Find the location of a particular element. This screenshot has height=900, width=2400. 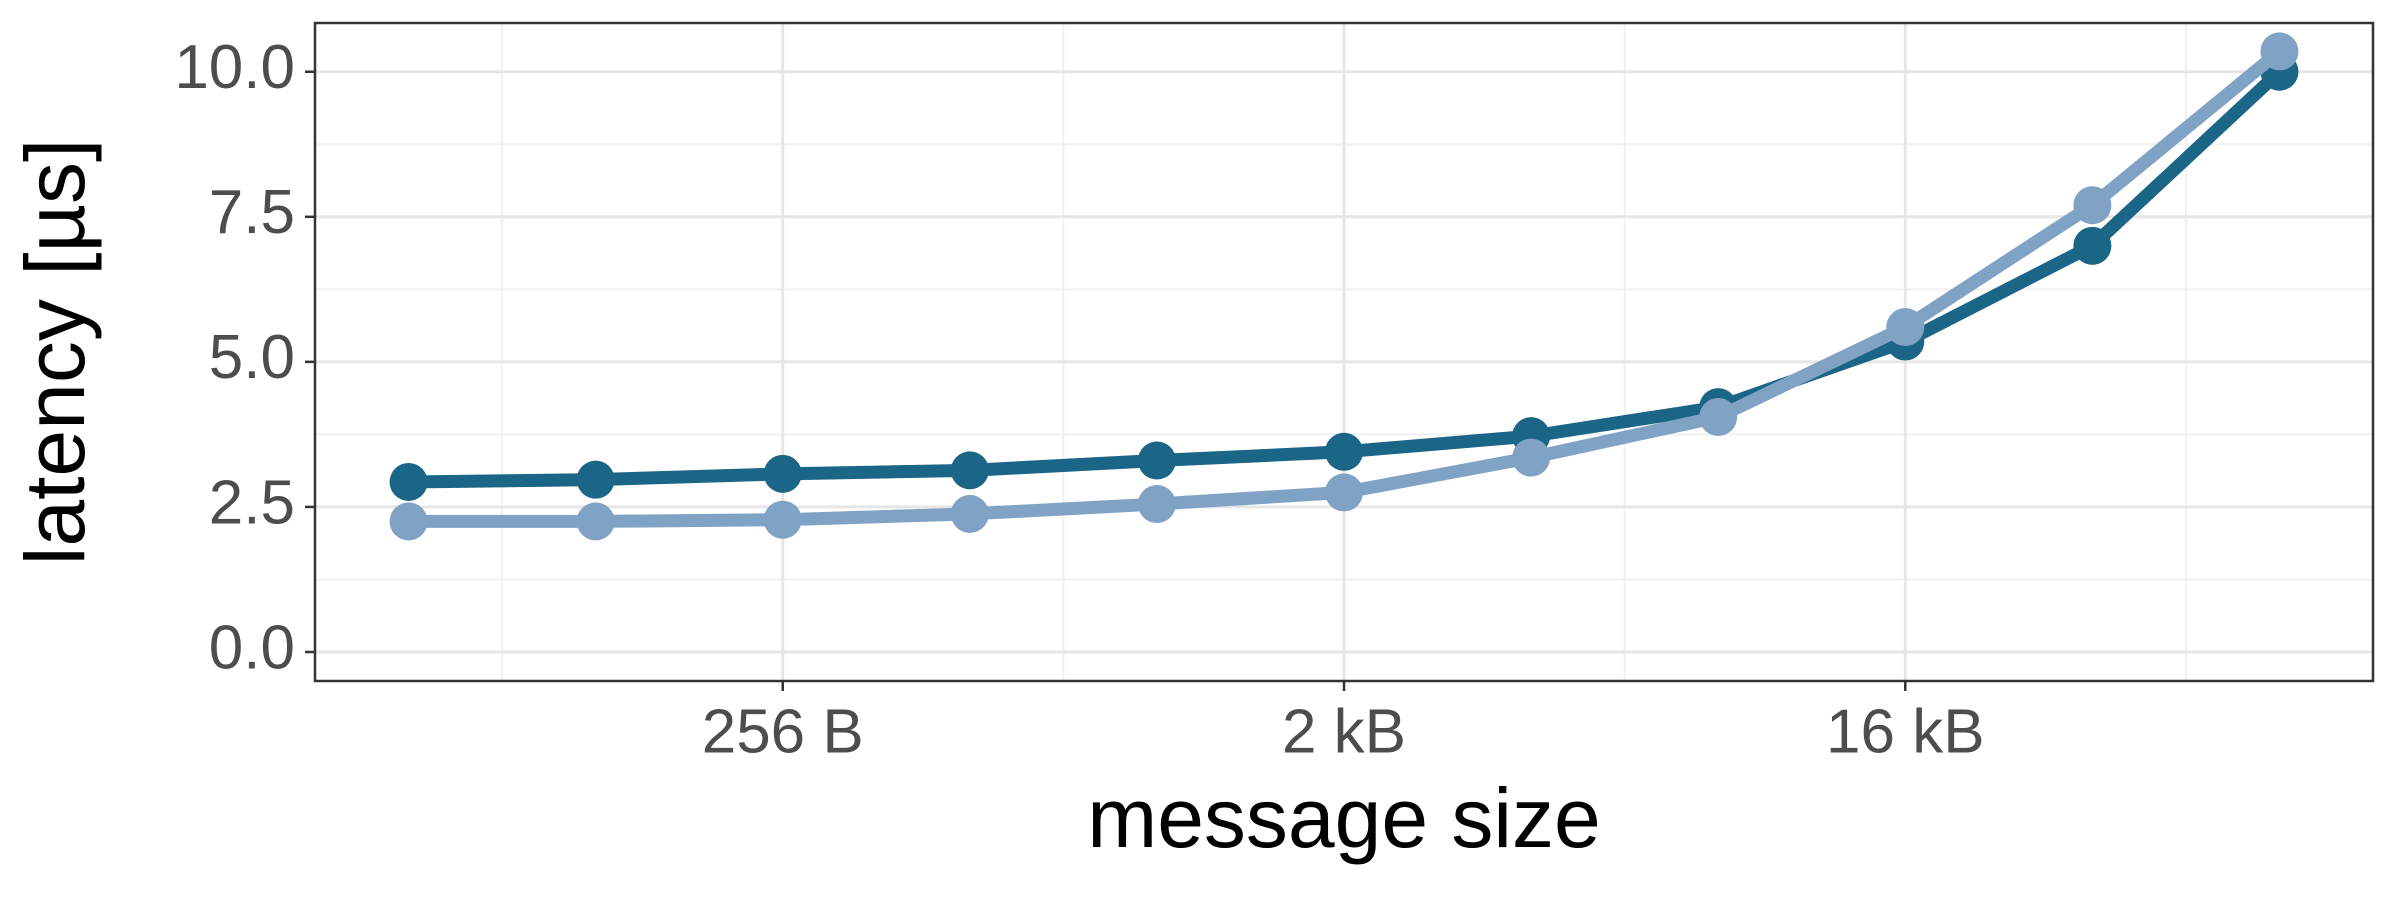

y-axis-title: latency [µs] is located at coordinates (55, 352).